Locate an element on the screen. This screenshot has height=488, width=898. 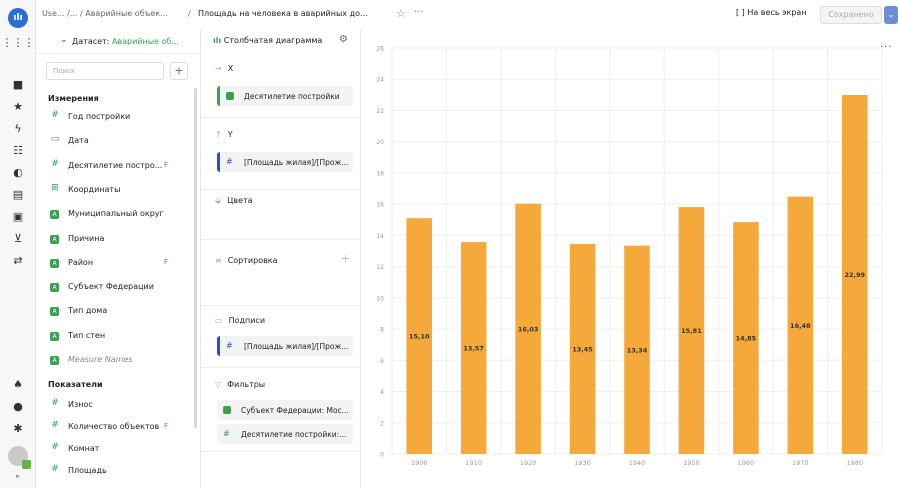
colors-section: ⬙ Цвета is located at coordinates (281, 215).